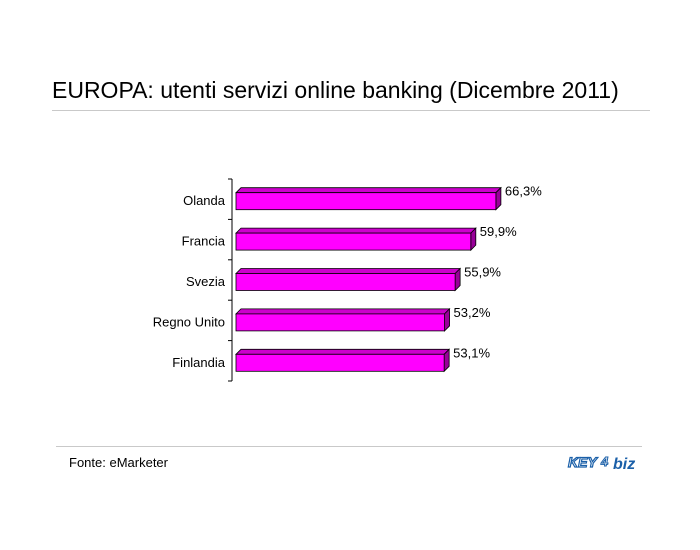  What do you see at coordinates (204, 200) in the screenshot?
I see `category-label: Olanda` at bounding box center [204, 200].